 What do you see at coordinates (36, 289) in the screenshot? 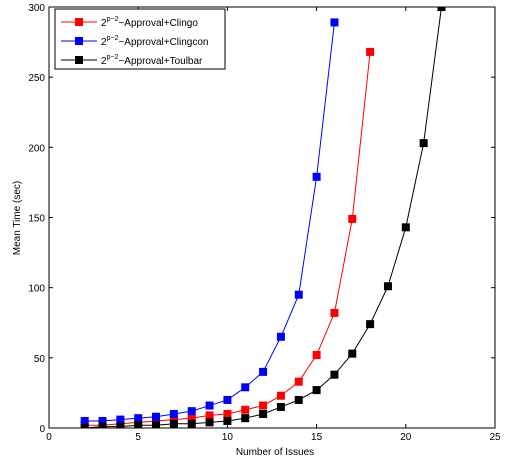
I see `y-tick-label: 100` at bounding box center [36, 289].